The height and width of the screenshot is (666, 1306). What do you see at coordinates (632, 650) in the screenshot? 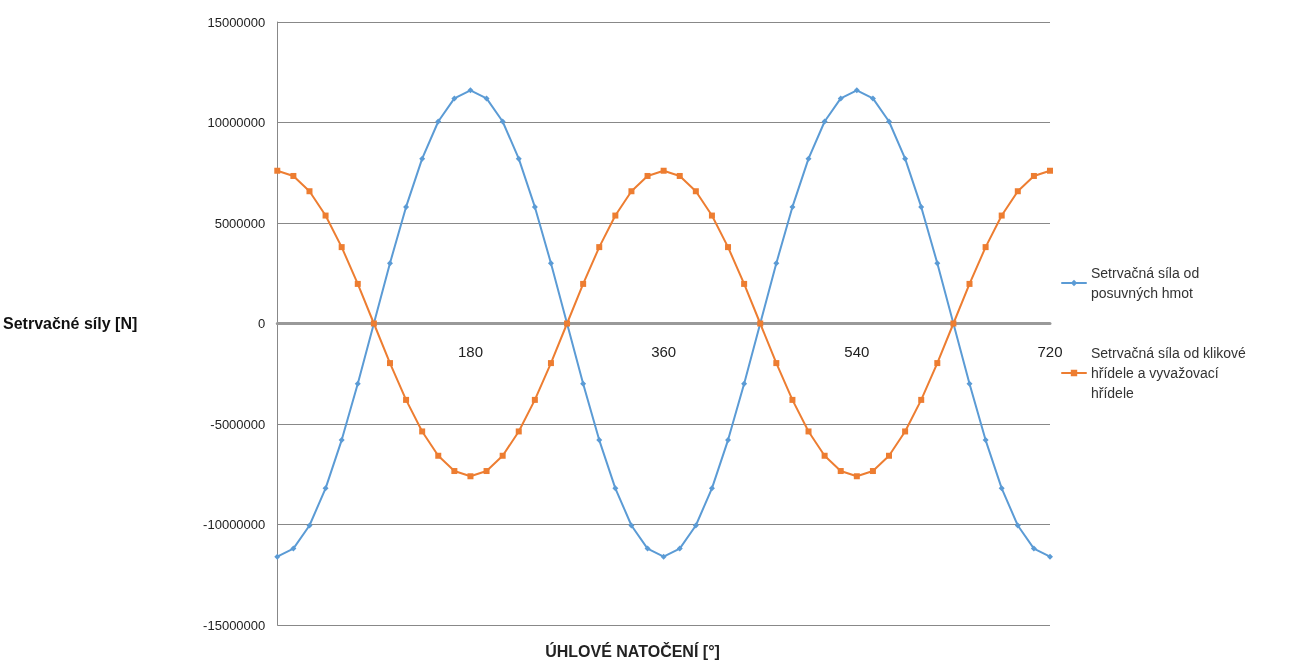
I see `x-axis-title: ÚHLOVÉ NATOČENÍ [°]` at bounding box center [632, 650].